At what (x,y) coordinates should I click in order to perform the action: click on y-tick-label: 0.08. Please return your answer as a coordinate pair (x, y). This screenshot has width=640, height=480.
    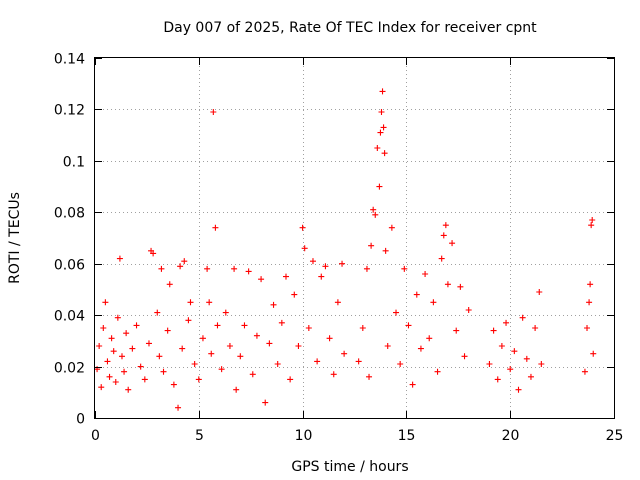
    Looking at the image, I should click on (69, 214).